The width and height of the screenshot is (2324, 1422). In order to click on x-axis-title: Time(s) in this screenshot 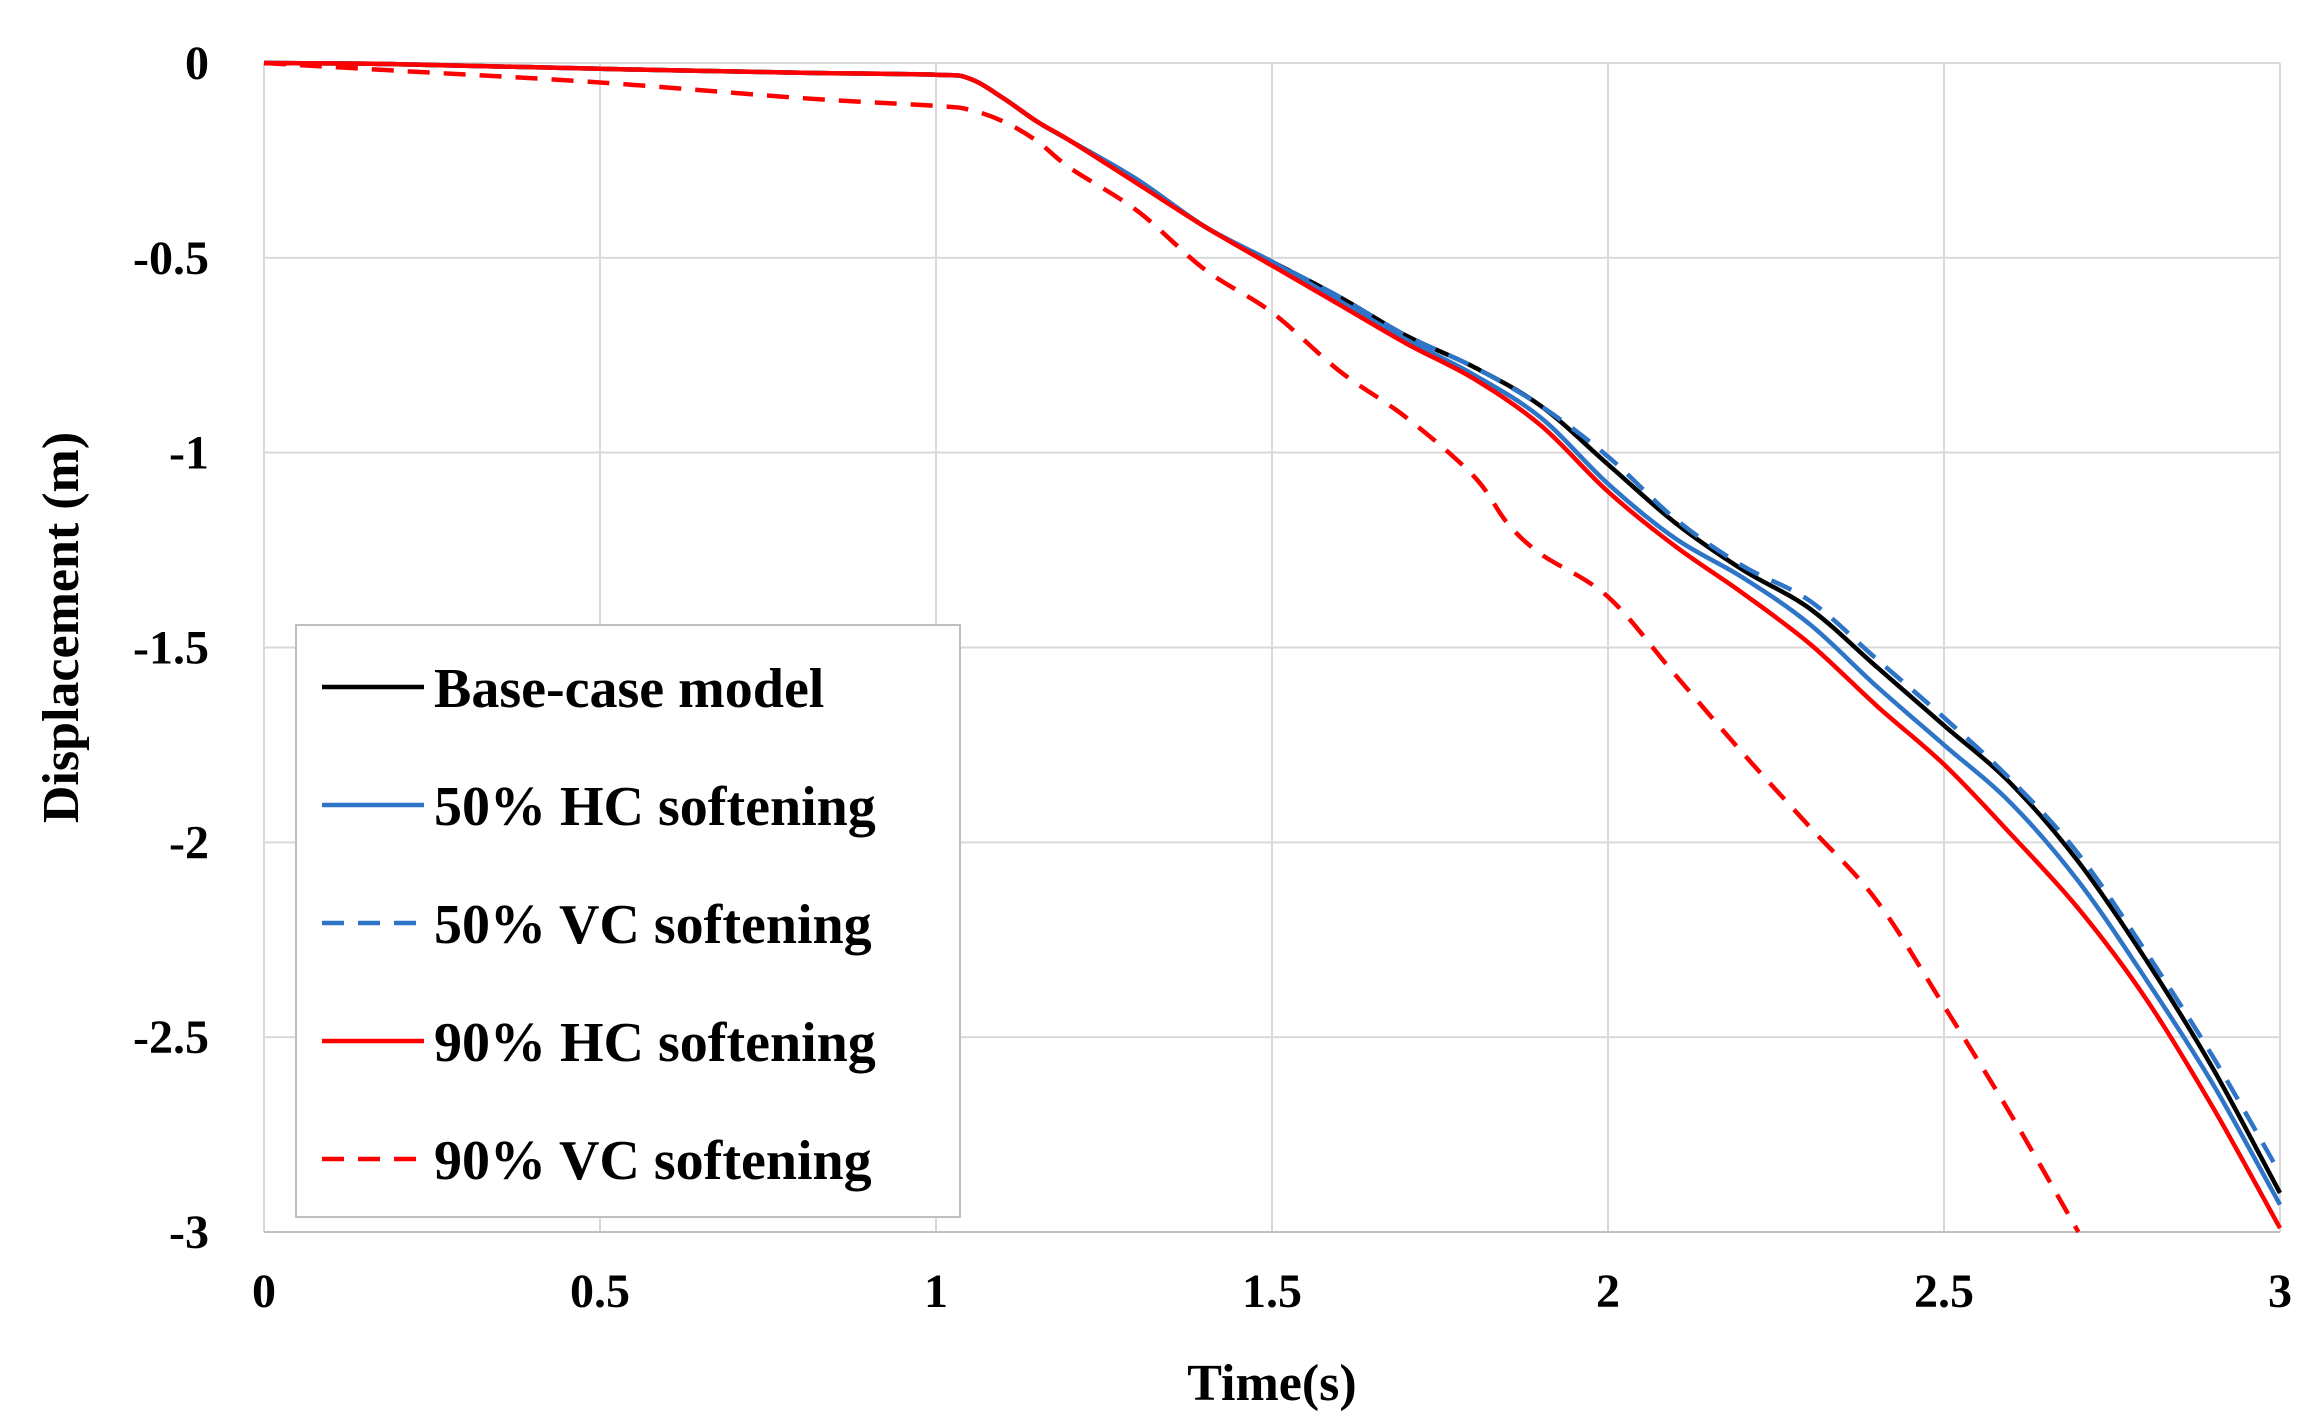, I will do `click(1271, 1383)`.